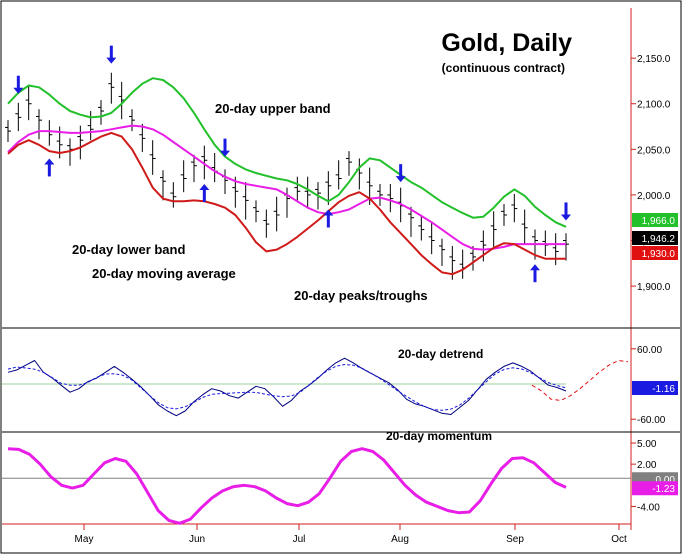 This screenshot has width=682, height=554. Describe the element at coordinates (439, 436) in the screenshot. I see `momentum-title: 20-day momentum` at that location.